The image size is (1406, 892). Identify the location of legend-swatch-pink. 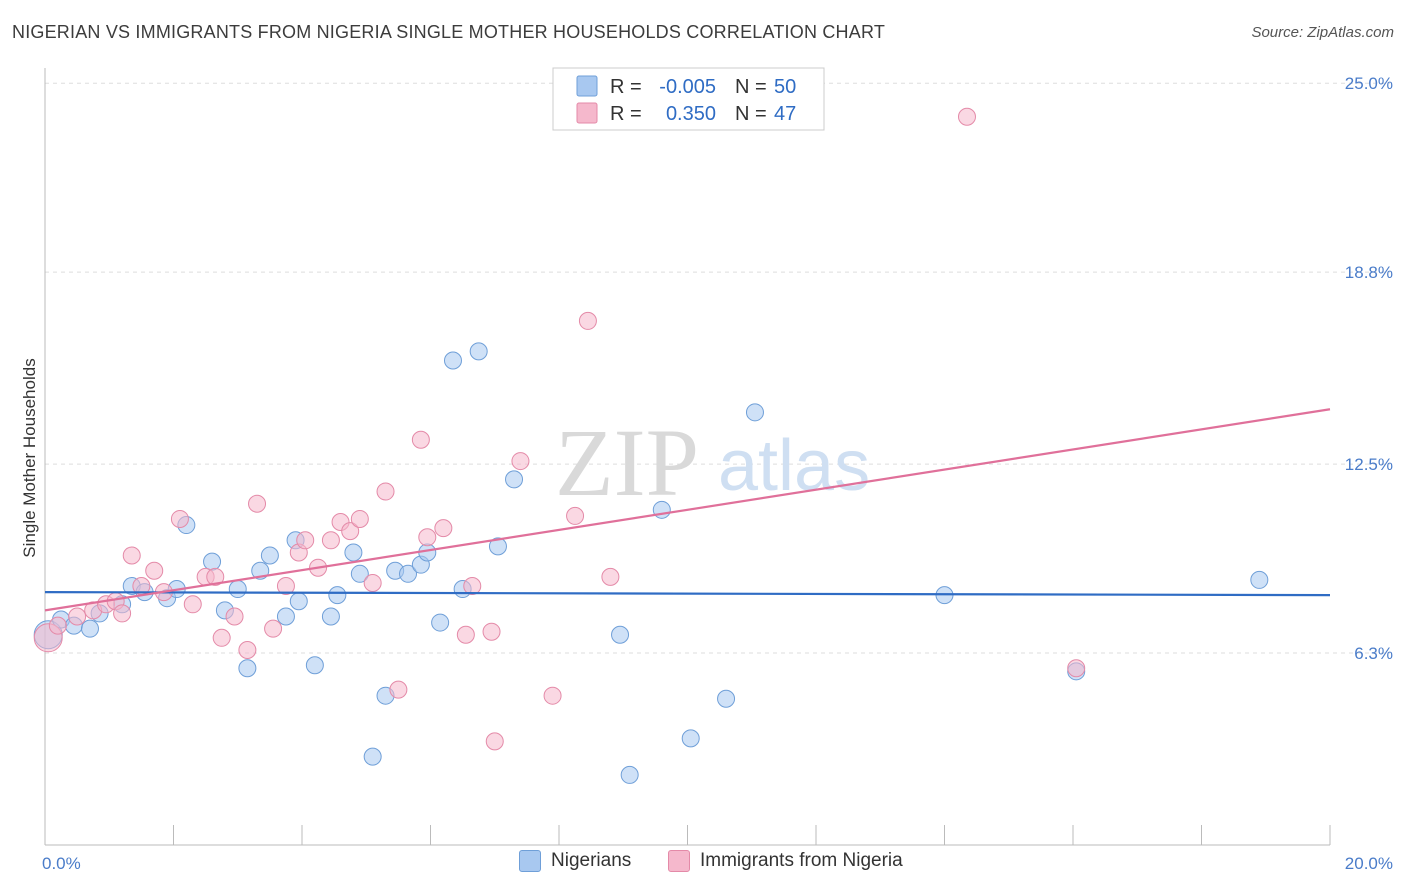
(679, 861).